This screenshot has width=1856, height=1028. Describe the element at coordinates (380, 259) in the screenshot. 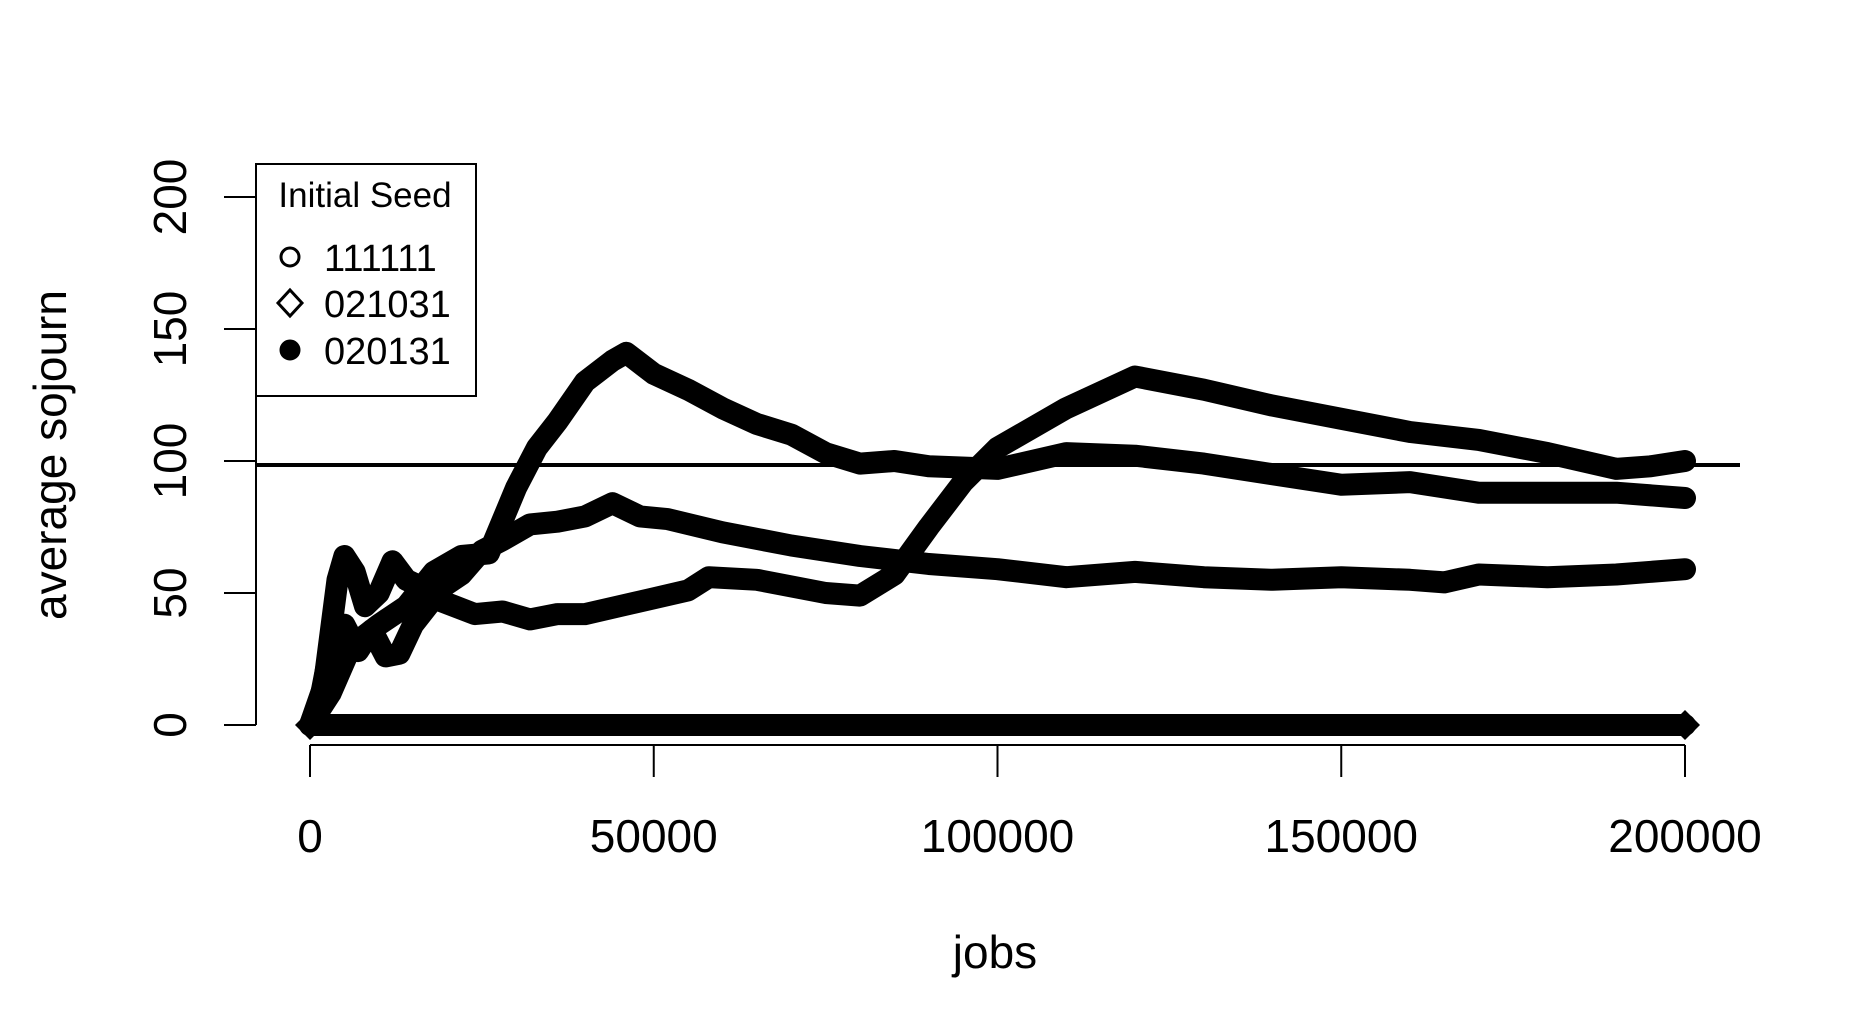

I see `legend-label: 111111` at that location.